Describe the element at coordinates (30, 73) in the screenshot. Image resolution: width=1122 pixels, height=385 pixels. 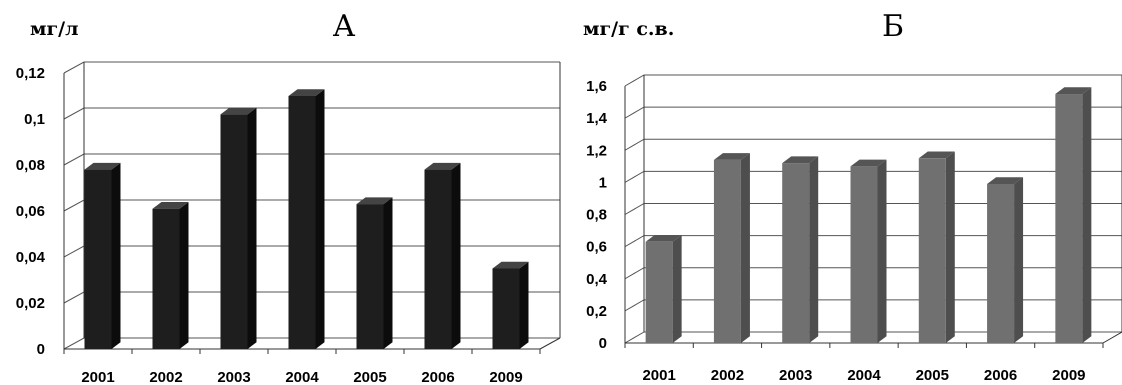
I see `y-tick-label: 0,12` at that location.